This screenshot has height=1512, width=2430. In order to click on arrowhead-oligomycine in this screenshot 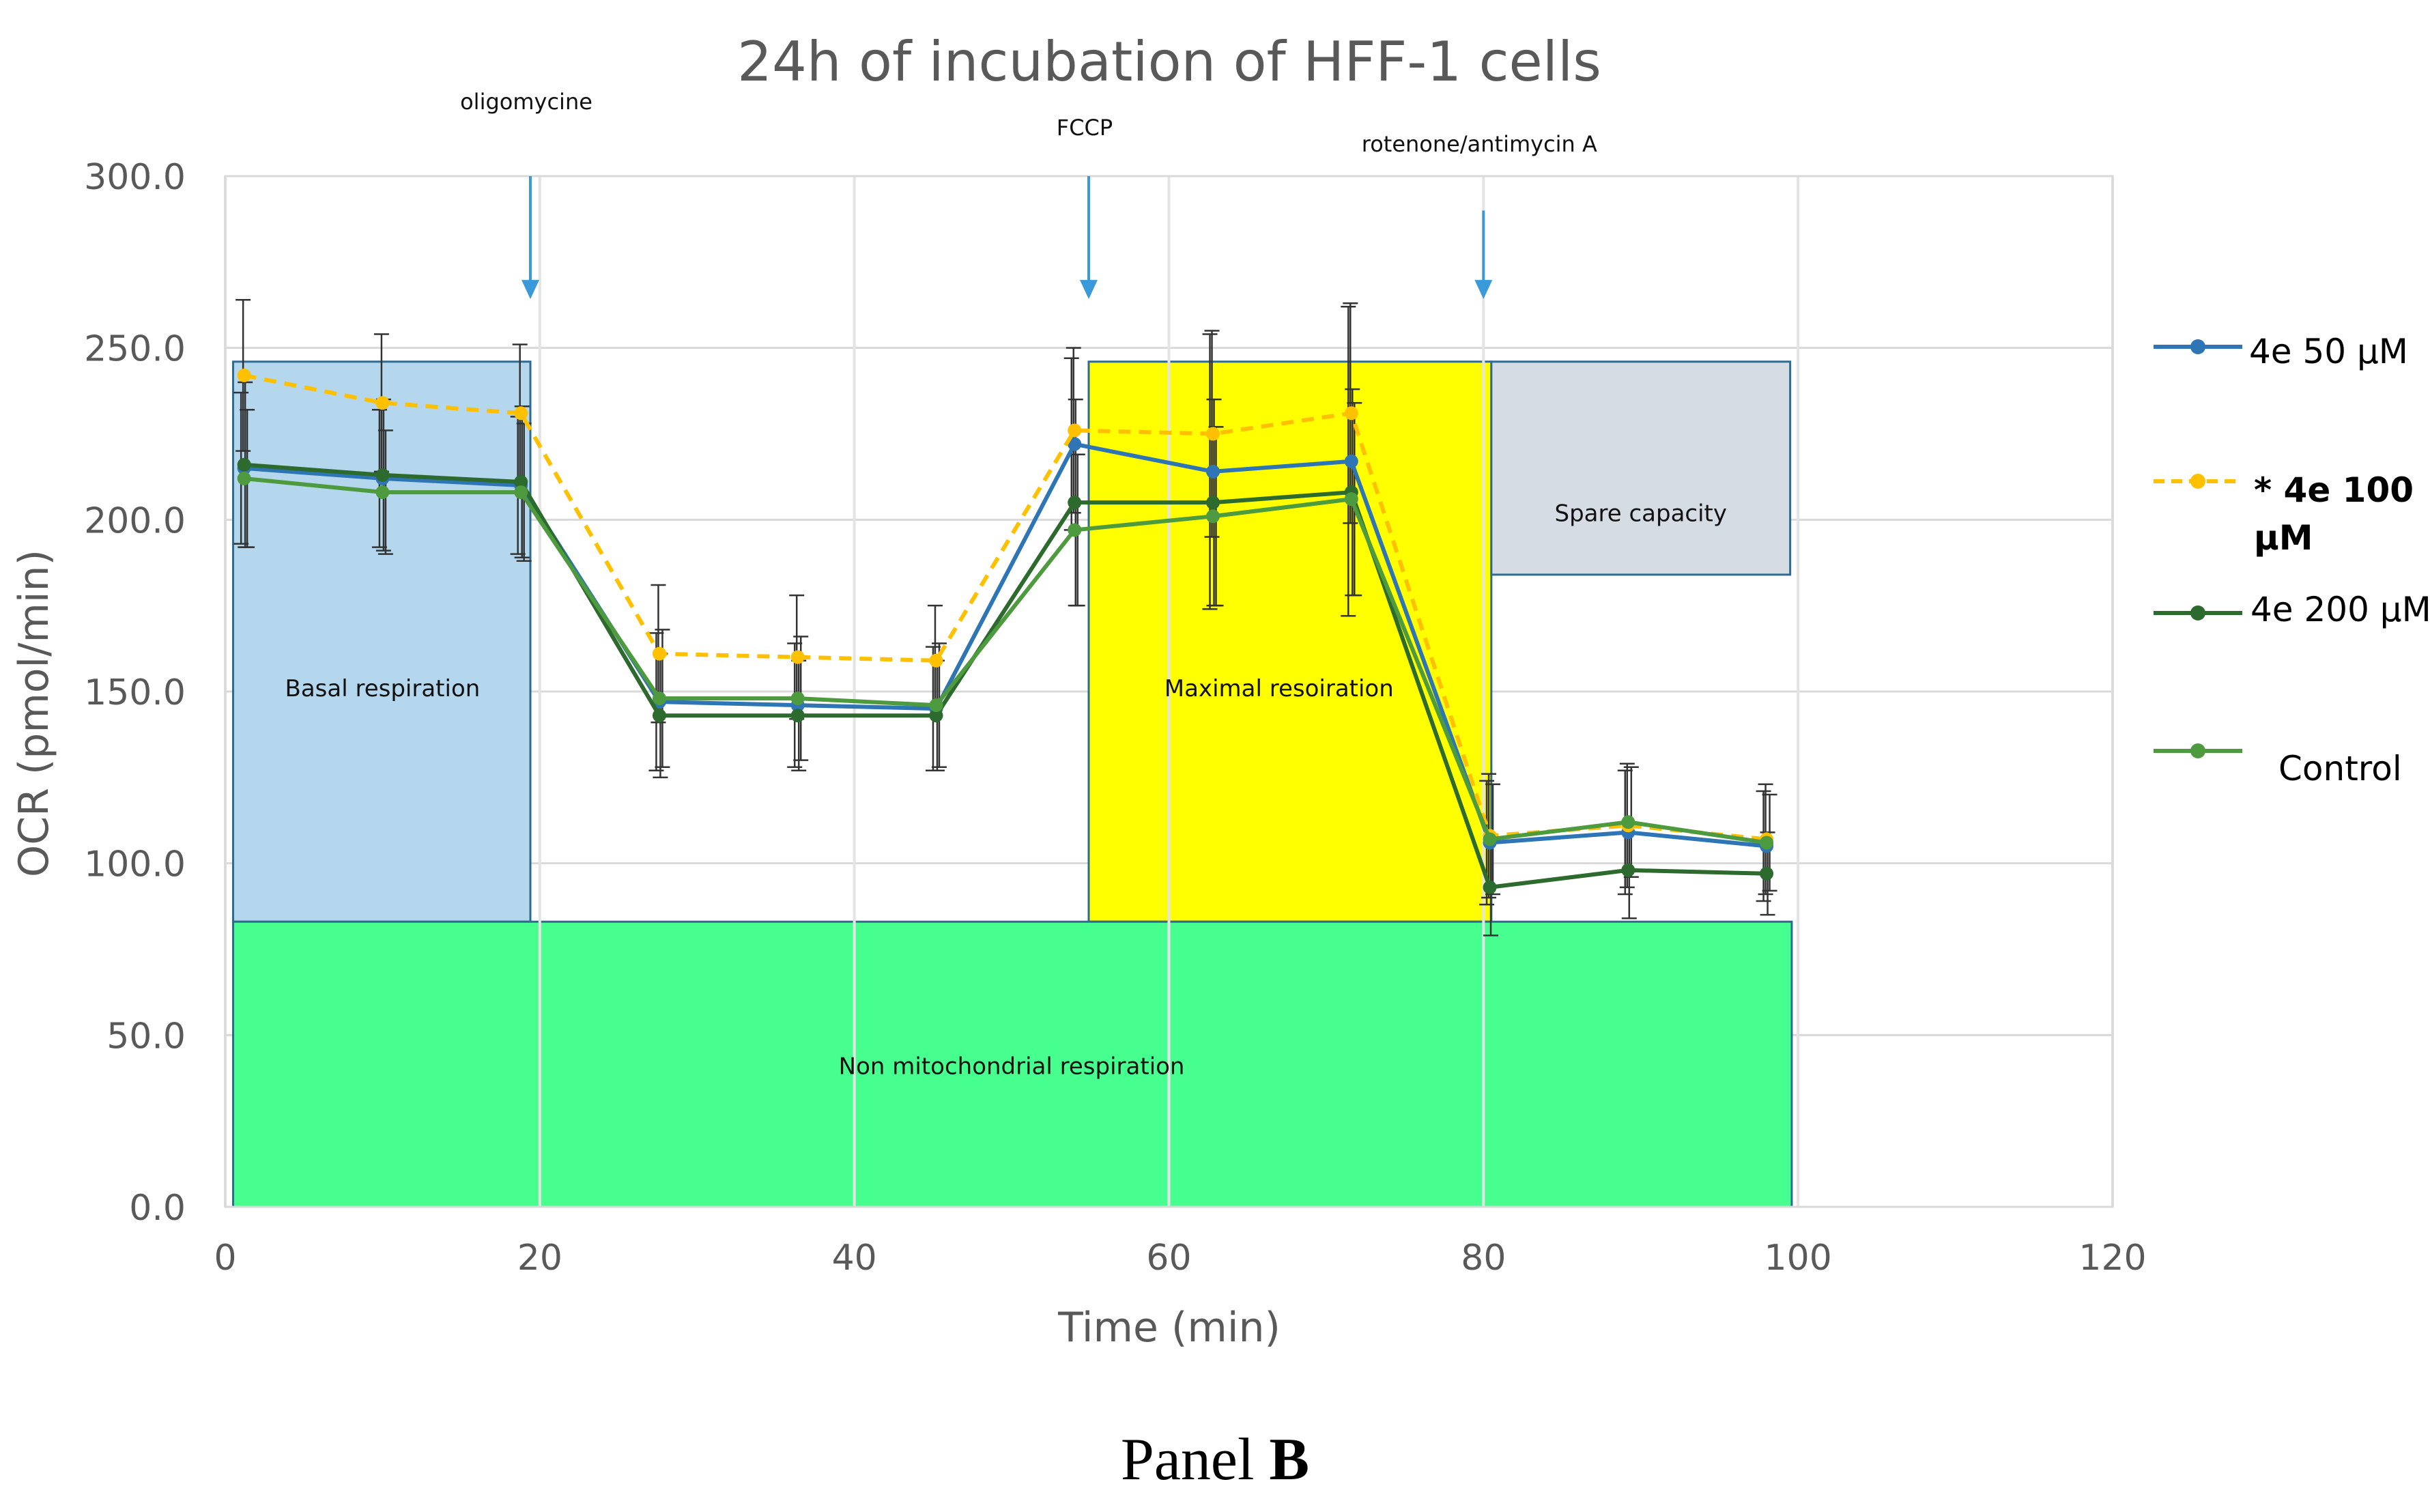, I will do `click(530, 290)`.